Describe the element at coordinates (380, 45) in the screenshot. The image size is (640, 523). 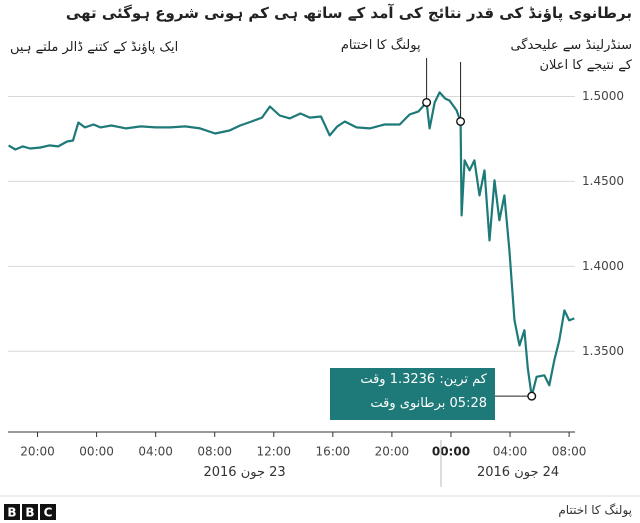
I see `annotation-text: پولنگ کا اختتام` at that location.